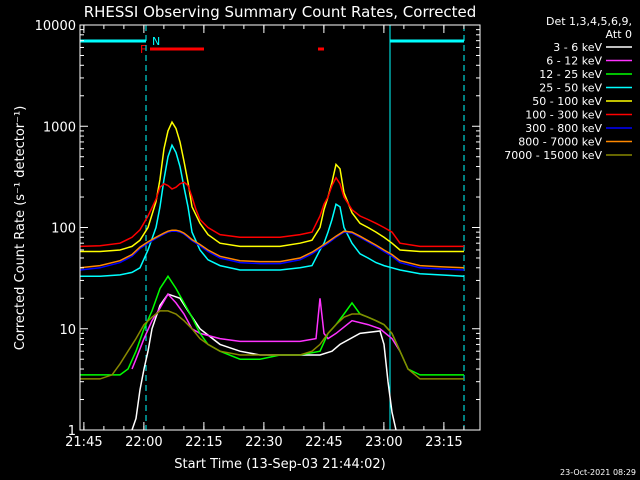 This screenshot has width=640, height=480. I want to click on x-tick-label: 22:00, so click(143, 442).